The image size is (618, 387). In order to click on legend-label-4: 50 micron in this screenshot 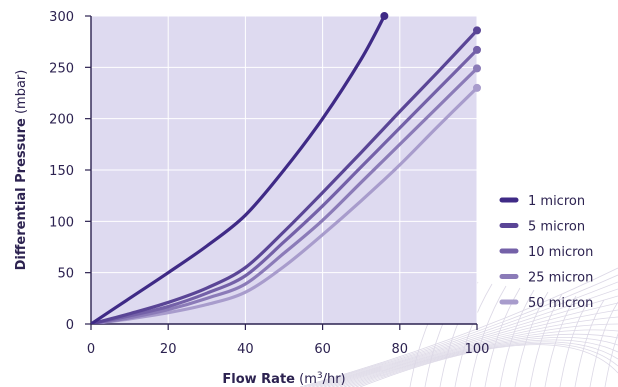, I will do `click(560, 303)`.